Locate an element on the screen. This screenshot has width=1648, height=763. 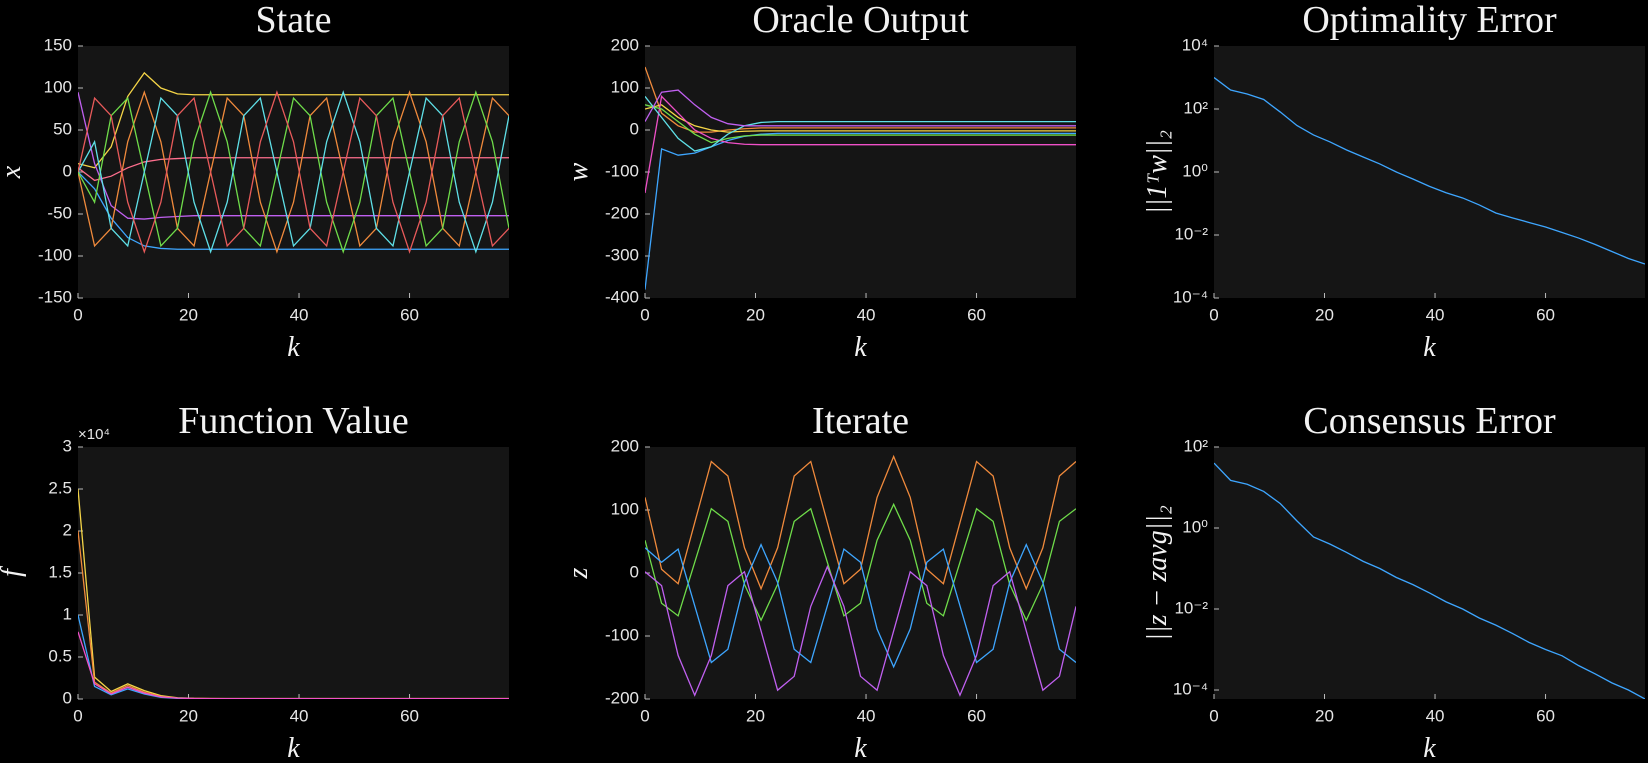
panel-title: Iterate is located at coordinates (860, 421).